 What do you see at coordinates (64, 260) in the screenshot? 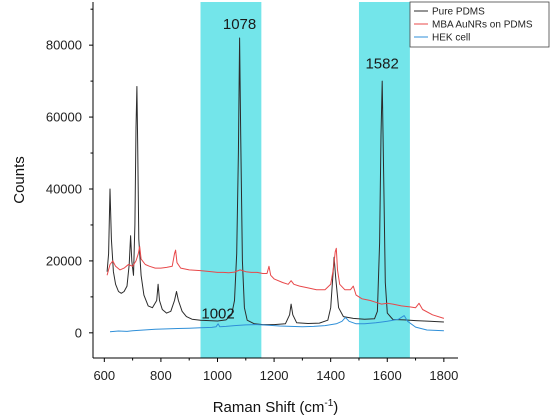
I see `y-tick-label: 20000` at bounding box center [64, 260].